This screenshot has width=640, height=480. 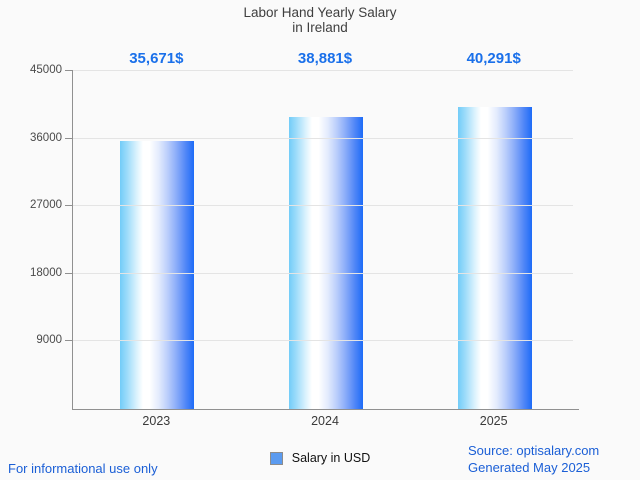 I want to click on chart-title: Labor Hand Yearly Salary in Ireland, so click(x=320, y=20).